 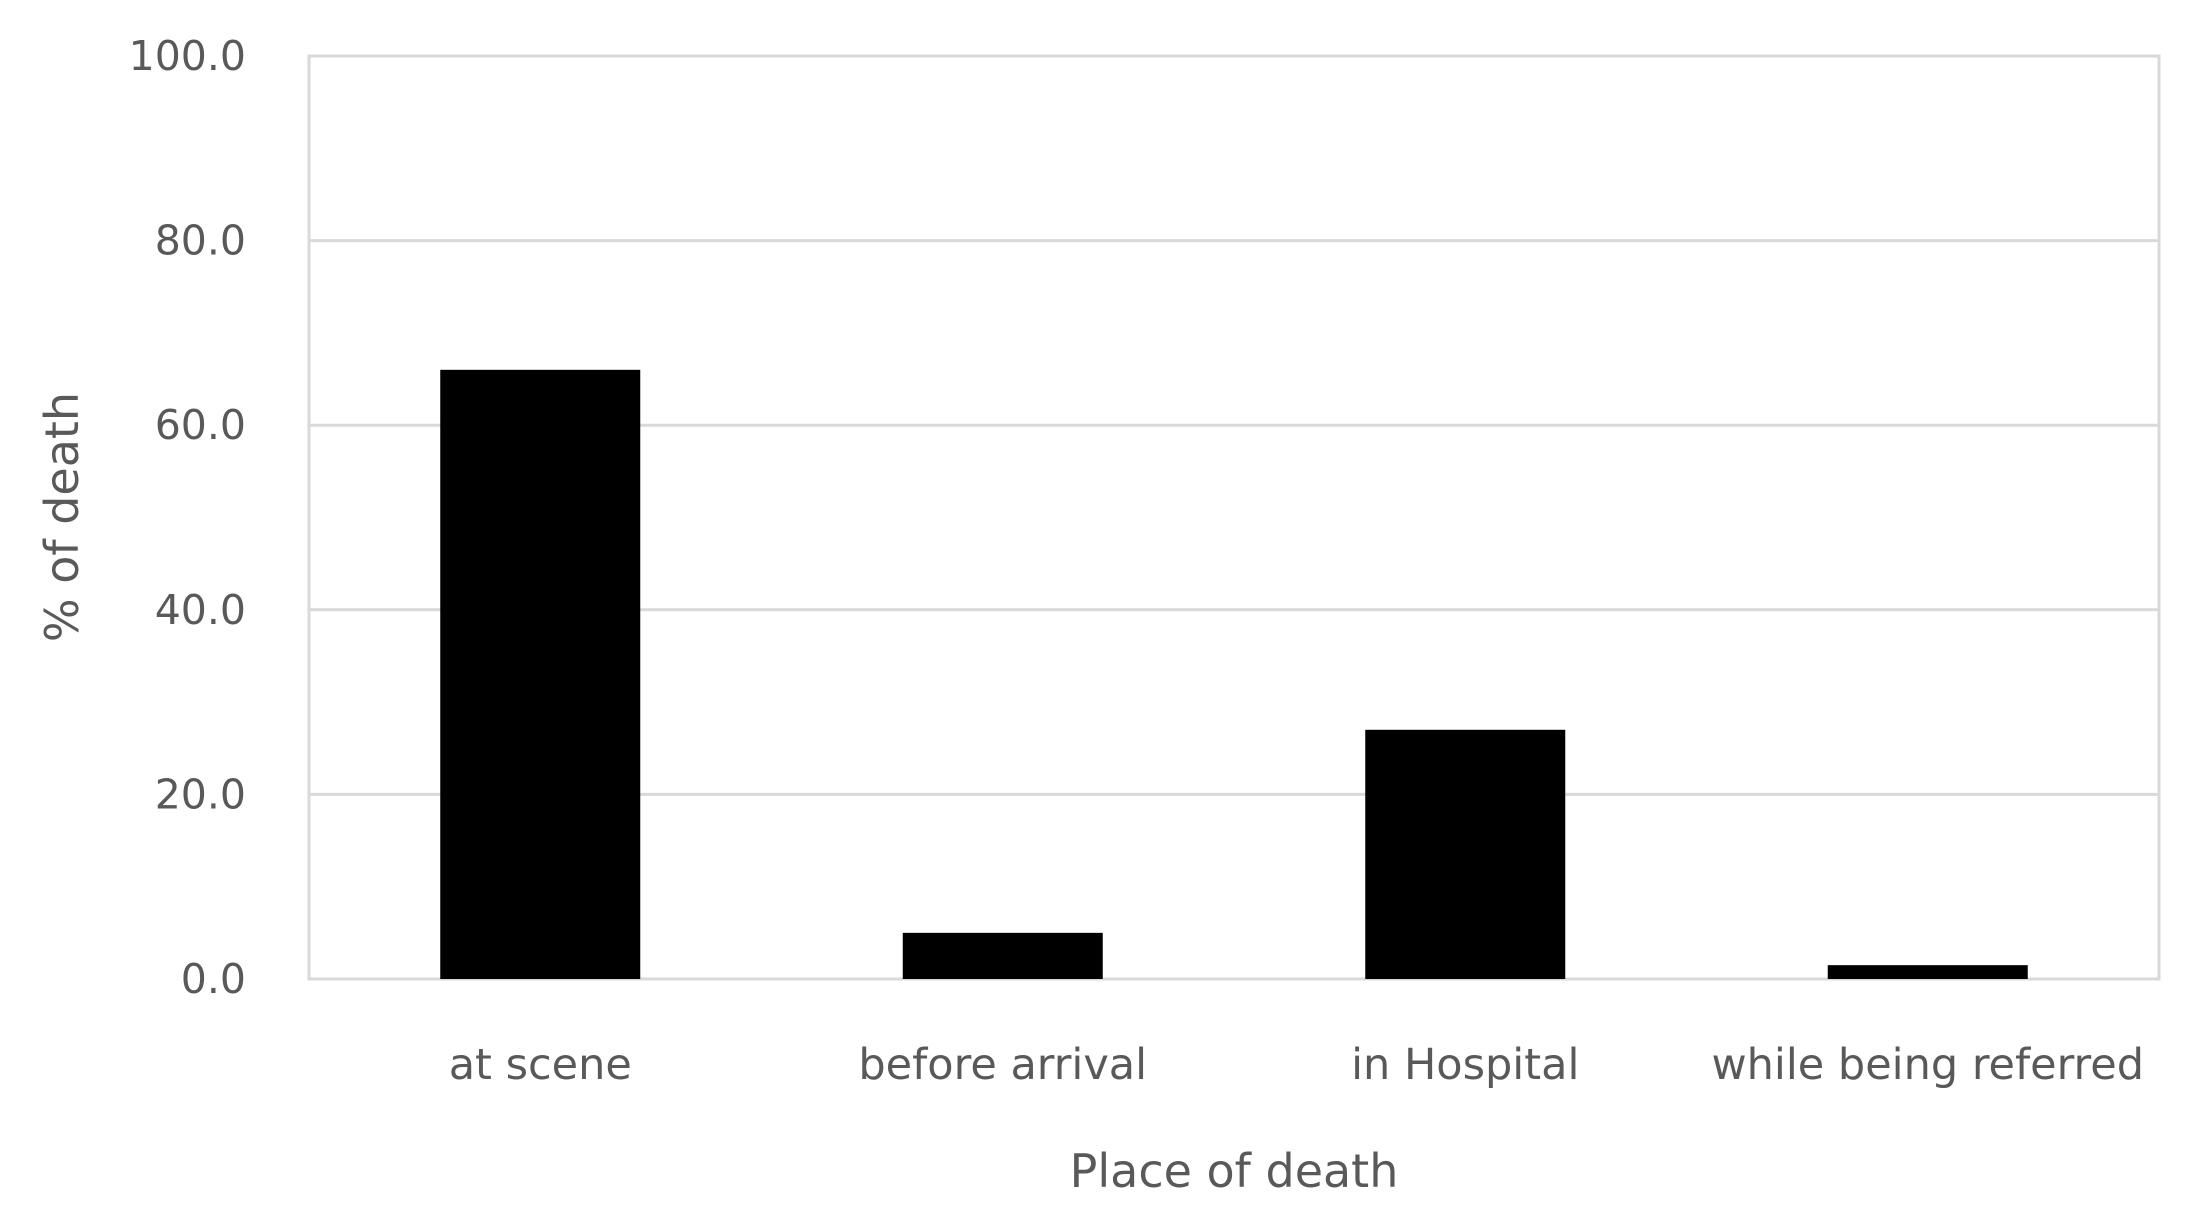 I want to click on y-axis-title: % of death, so click(x=62, y=517).